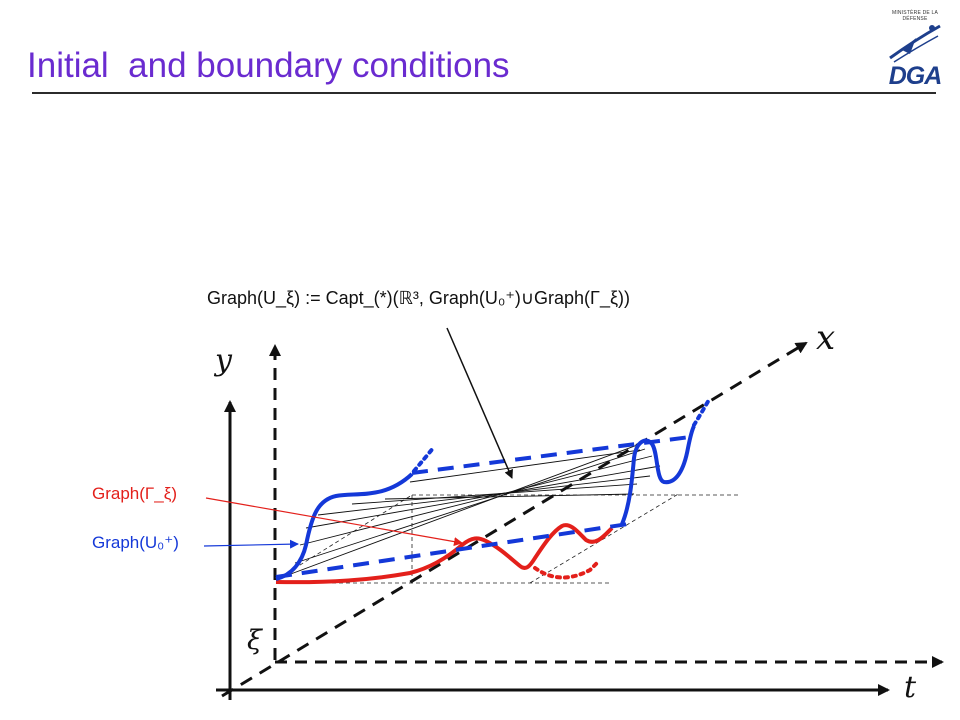 Image resolution: width=960 pixels, height=720 pixels. I want to click on dga-logo: MINISTÈRE DE LA DÉFENSE DGA, so click(915, 50).